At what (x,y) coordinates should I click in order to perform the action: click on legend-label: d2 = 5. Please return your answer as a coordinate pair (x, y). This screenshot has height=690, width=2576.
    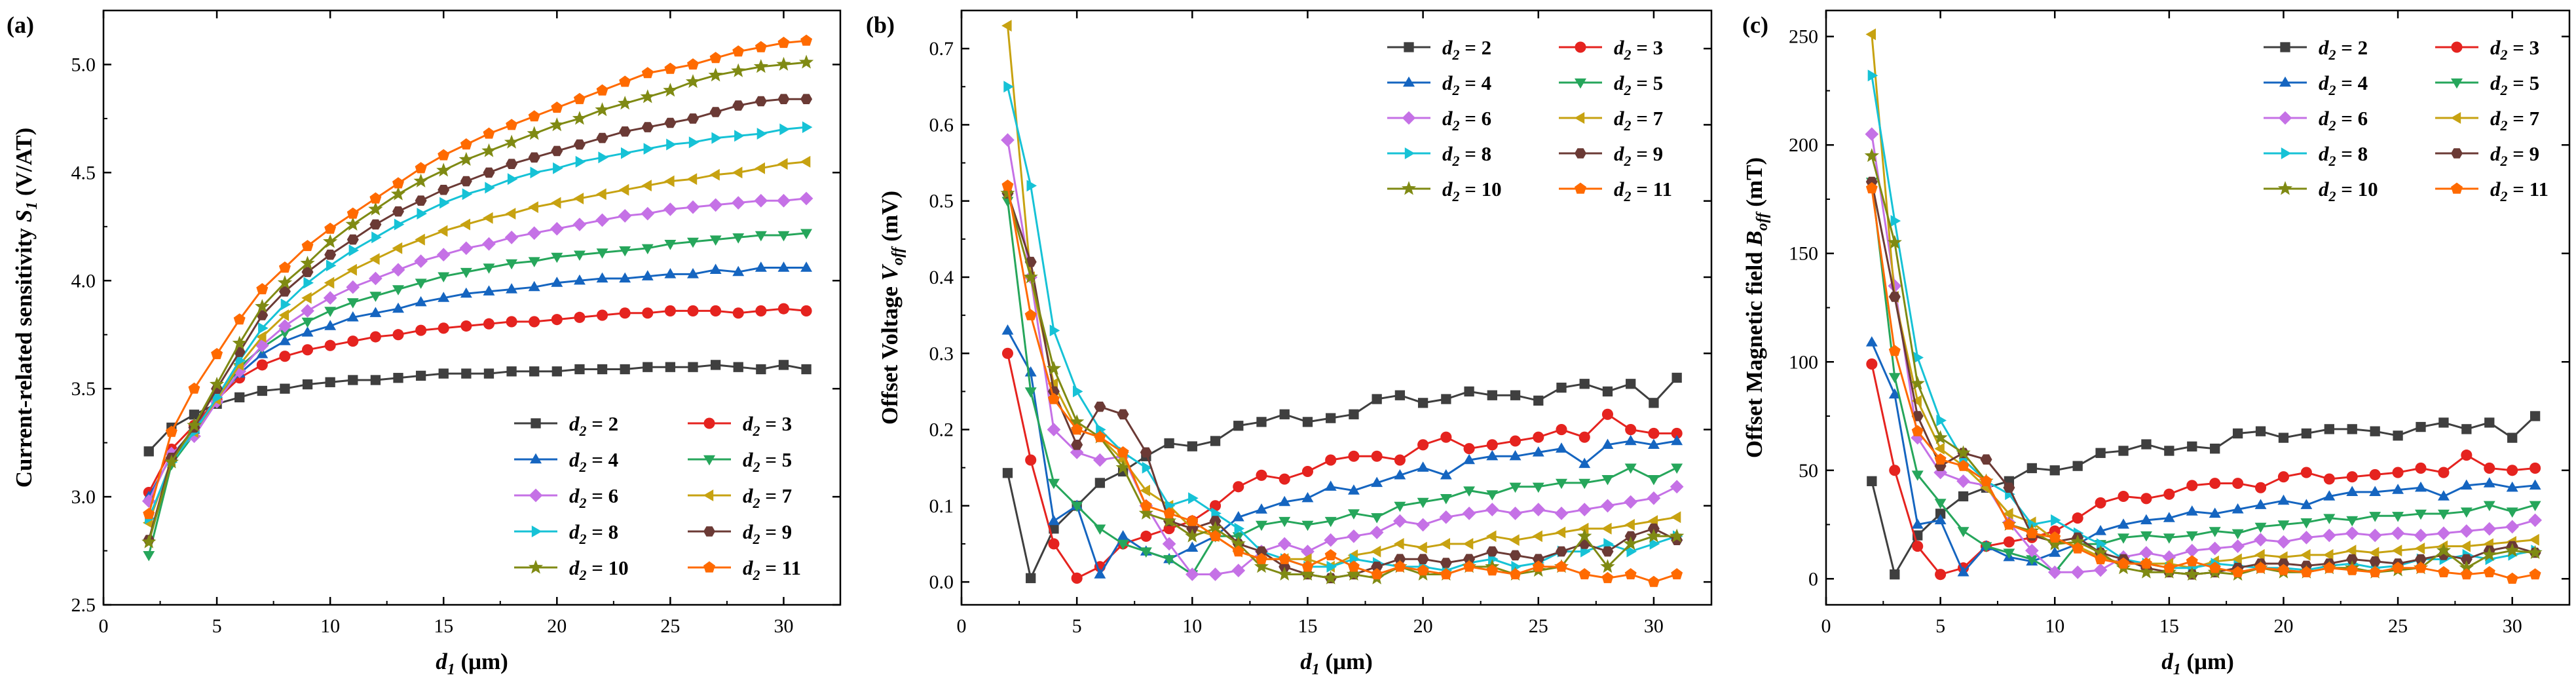
    Looking at the image, I should click on (1638, 85).